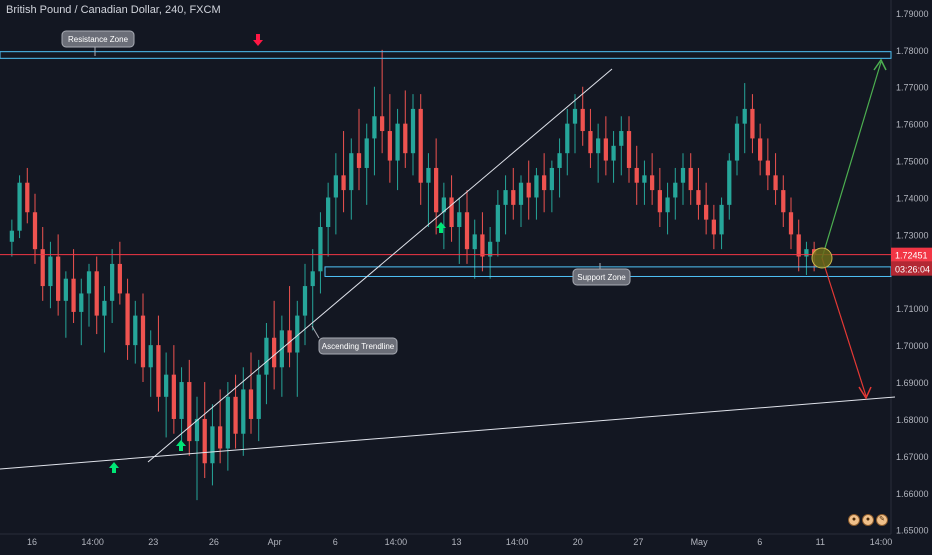  What do you see at coordinates (912, 14) in the screenshot?
I see `price-tick-label: 1.79000` at bounding box center [912, 14].